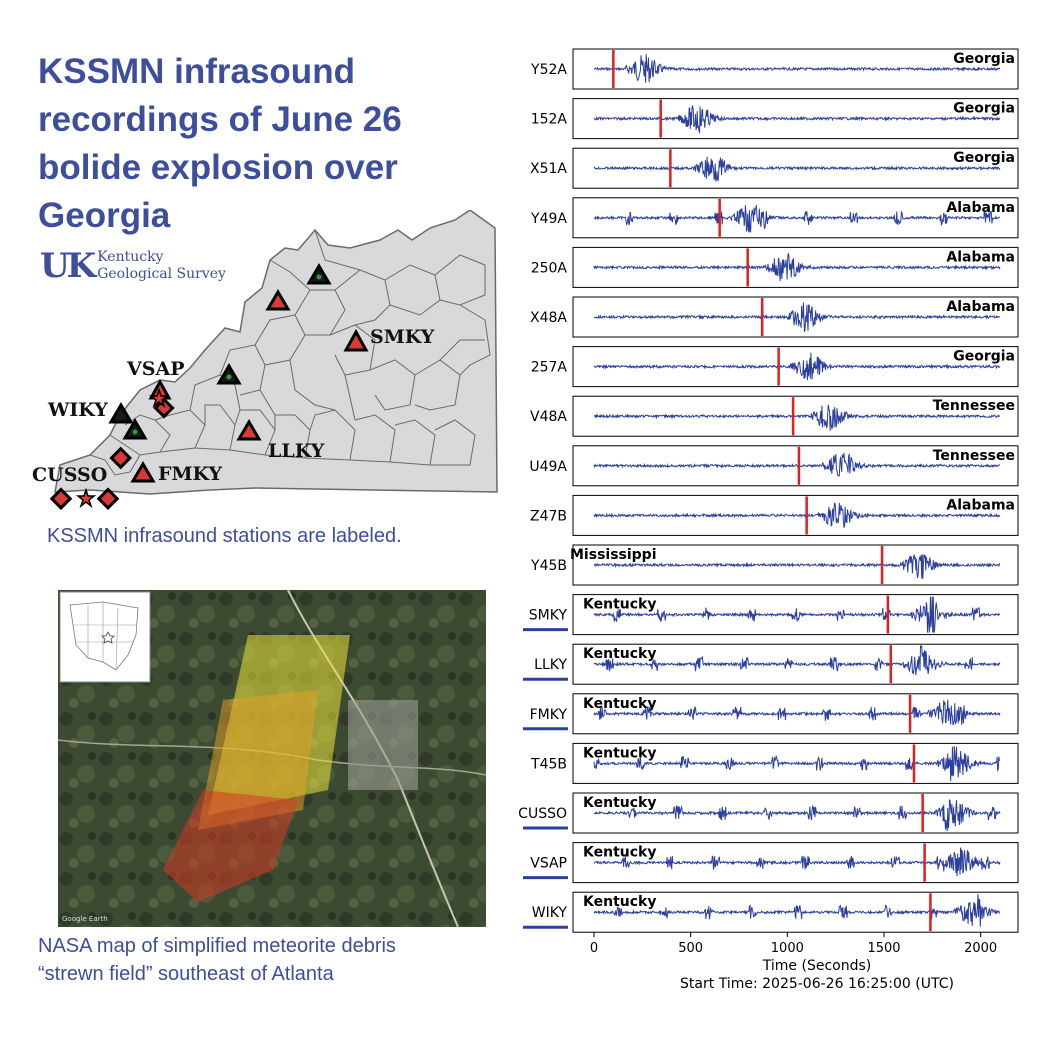 This screenshot has width=1050, height=1050. I want to click on trace-panel-257a, so click(795, 367).